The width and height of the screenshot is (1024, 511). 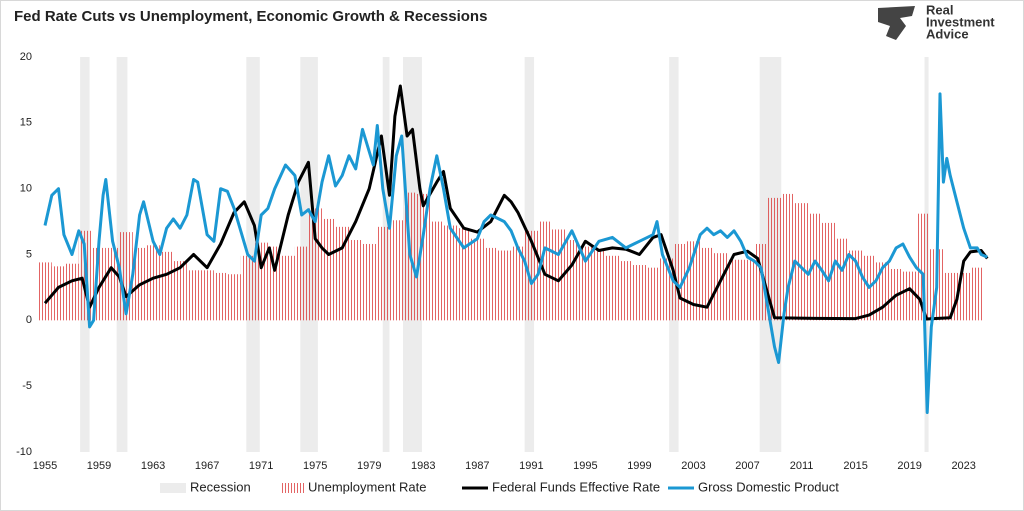 I want to click on x-tick-label: 2011, so click(x=802, y=466).